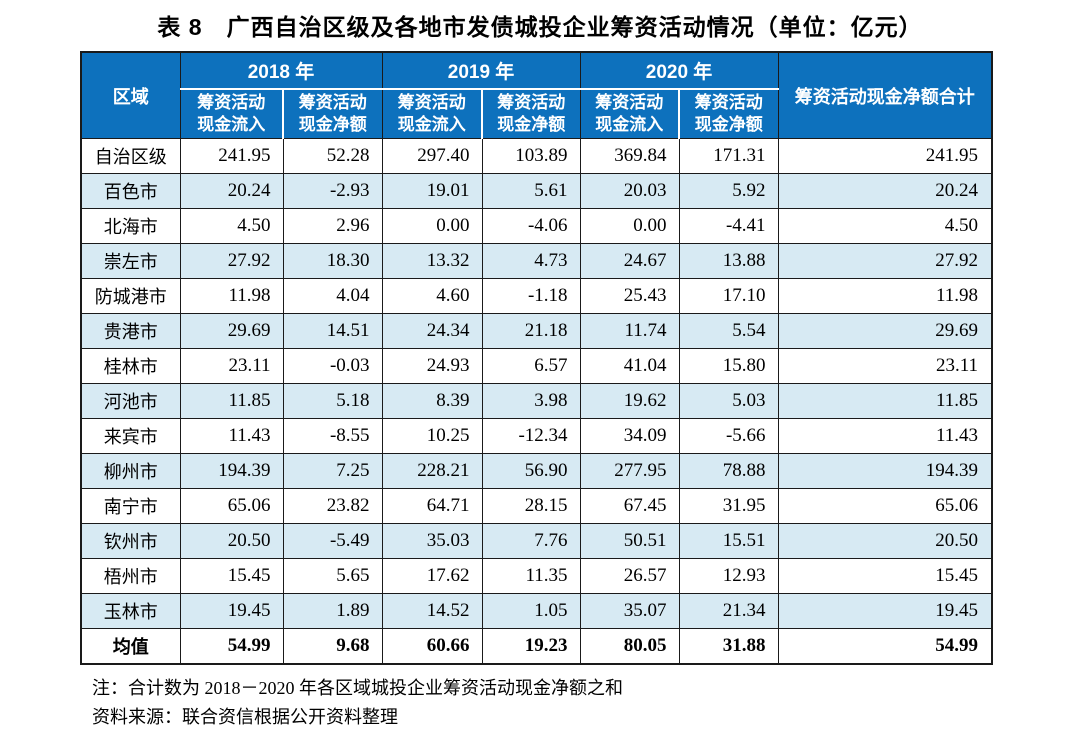 The width and height of the screenshot is (1080, 738). Describe the element at coordinates (332, 124) in the screenshot. I see `header-line: 现金净额` at that location.